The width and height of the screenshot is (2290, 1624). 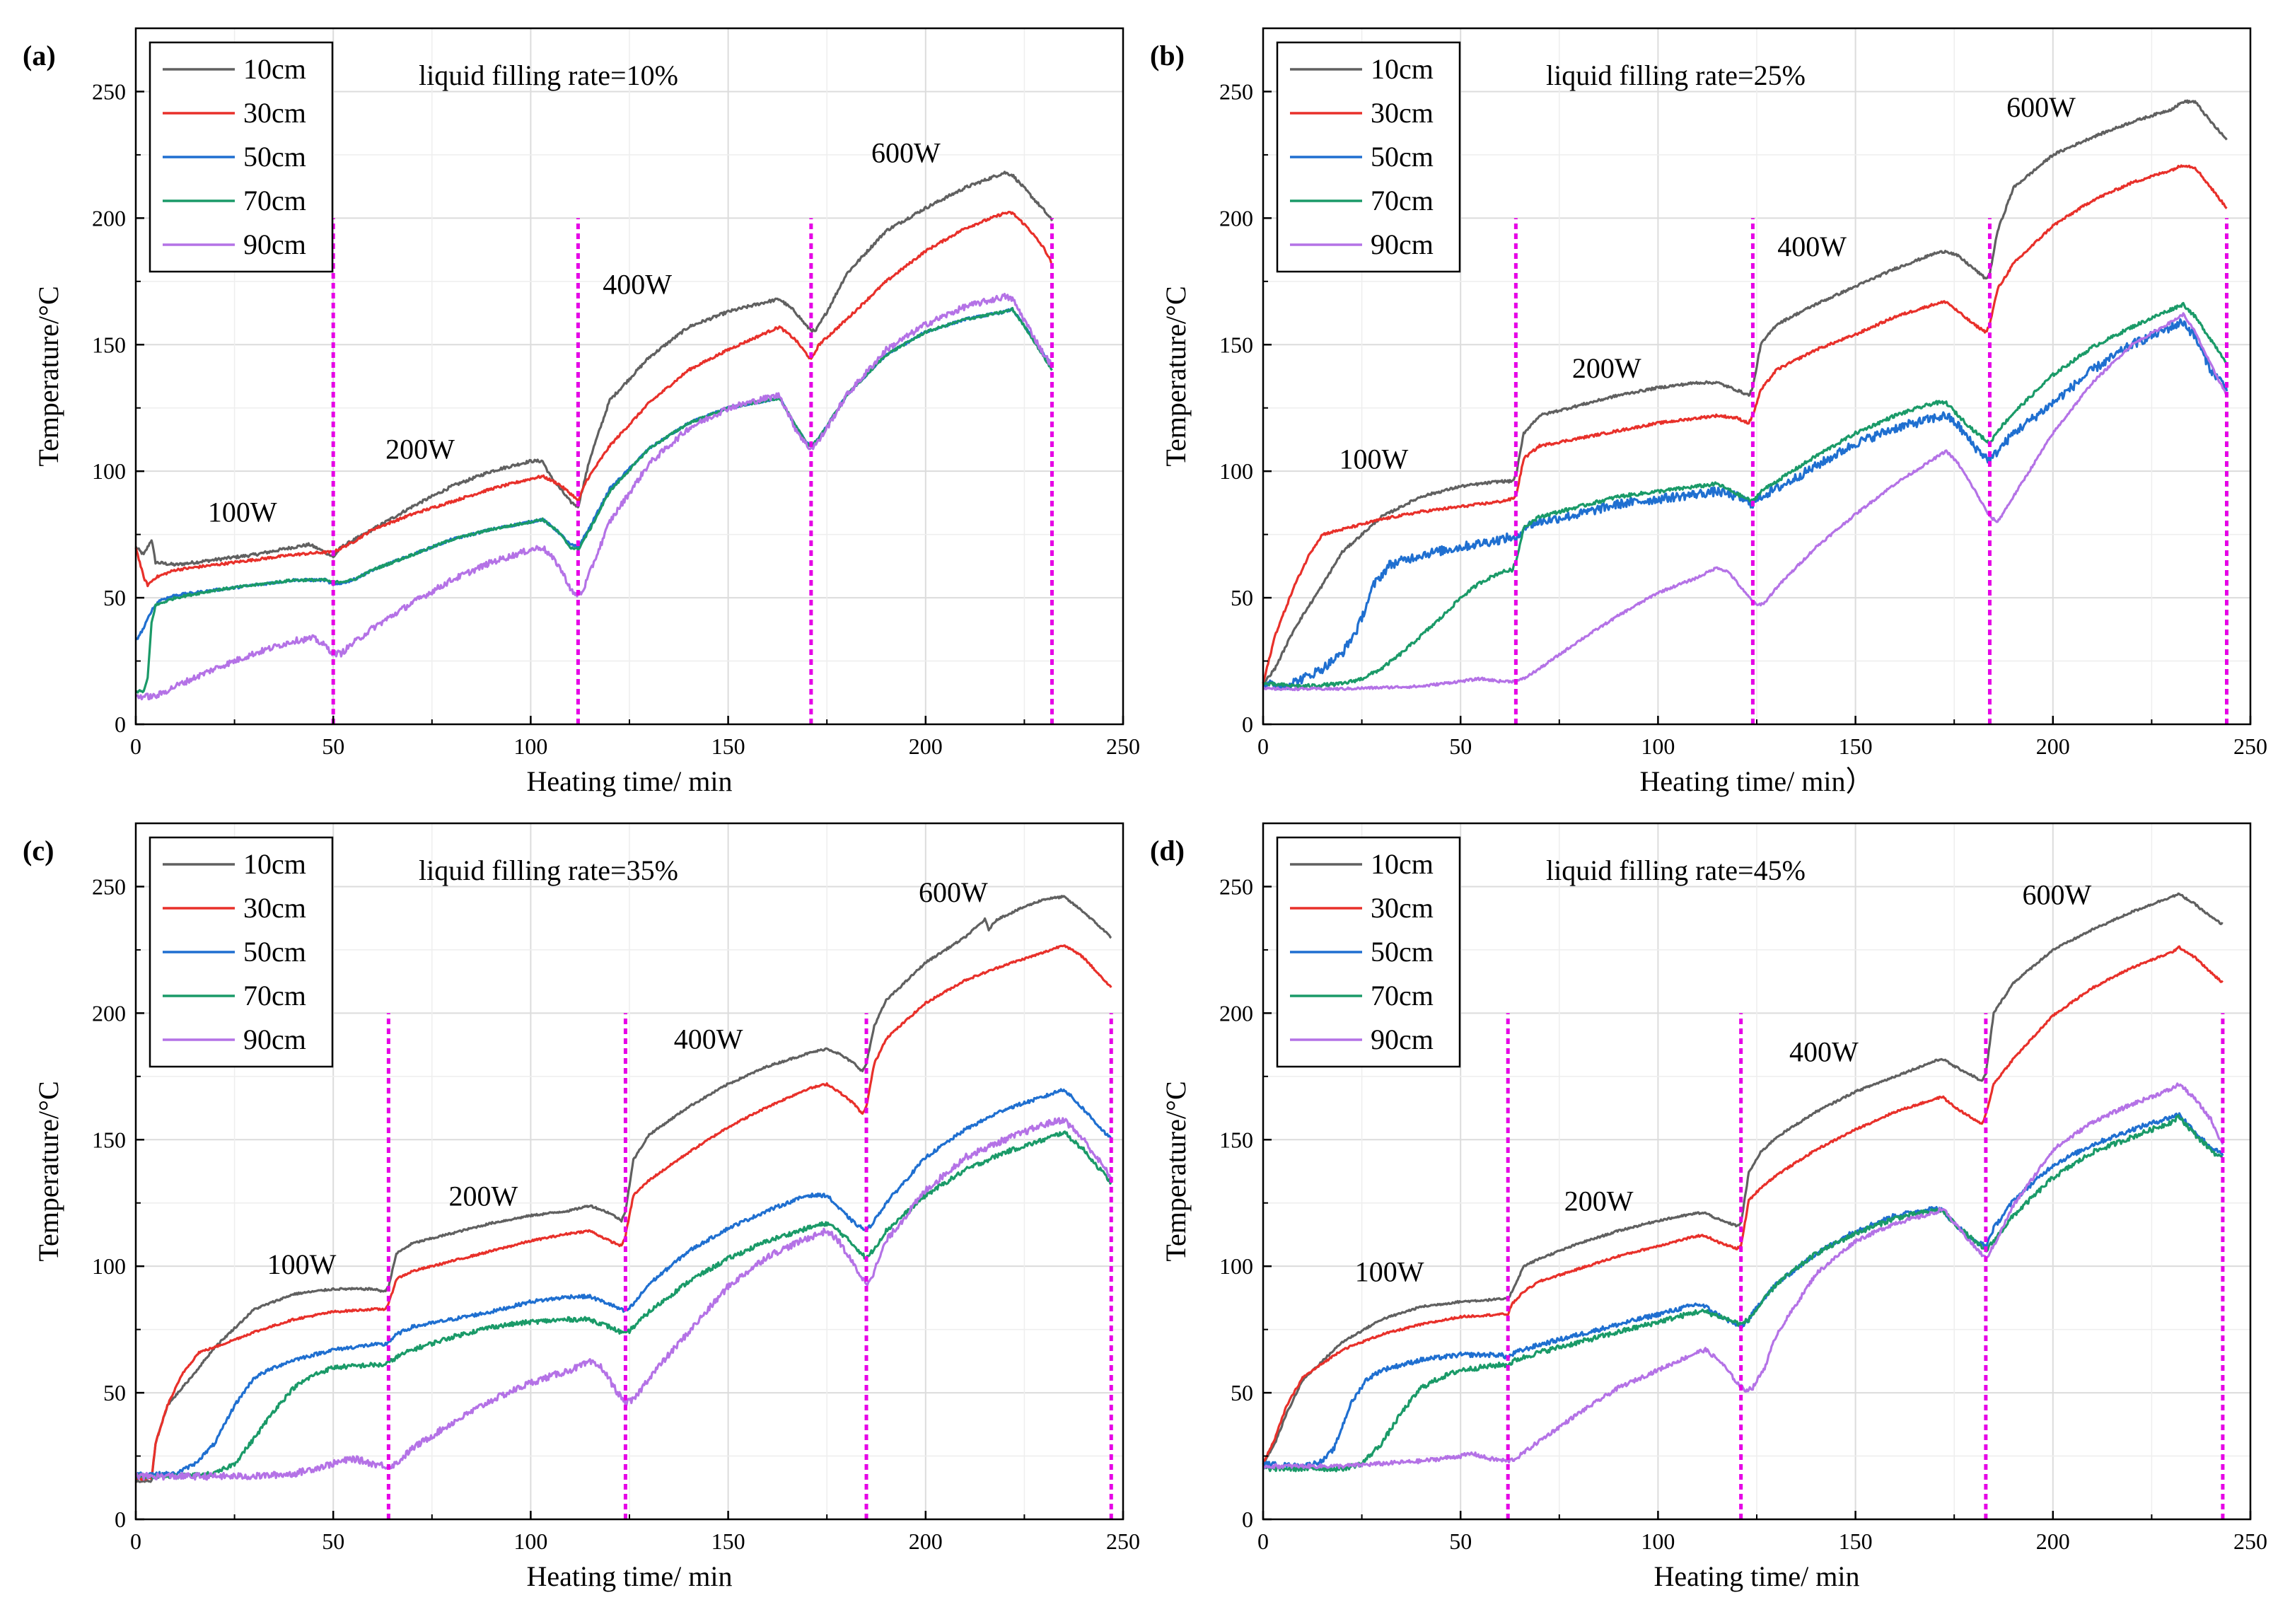 What do you see at coordinates (1402, 69) in the screenshot?
I see `legend-label: 10cm` at bounding box center [1402, 69].